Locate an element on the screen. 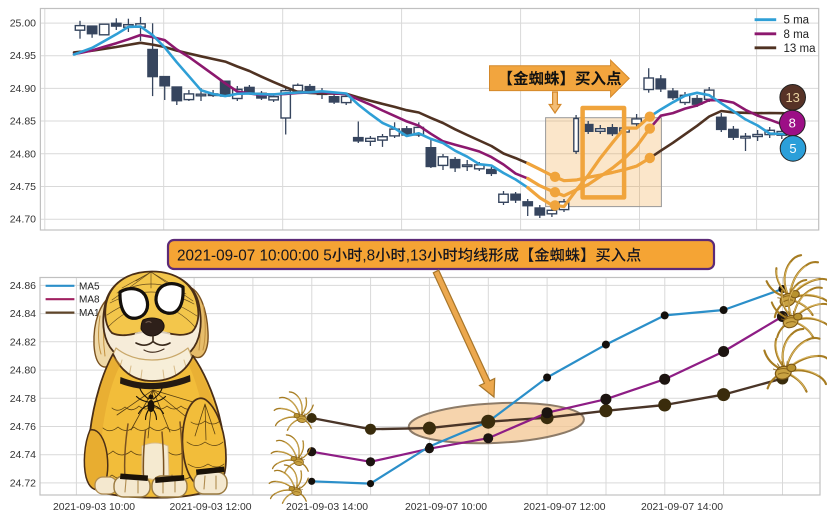 This screenshot has width=827, height=525. svg-text: MA13 is located at coordinates (92, 313).